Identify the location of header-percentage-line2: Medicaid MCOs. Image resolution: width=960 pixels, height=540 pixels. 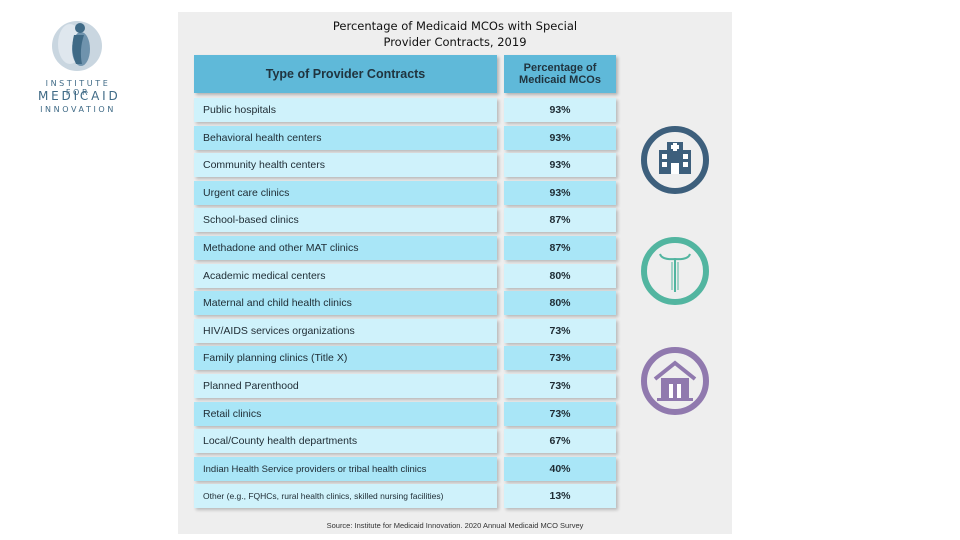
(560, 80).